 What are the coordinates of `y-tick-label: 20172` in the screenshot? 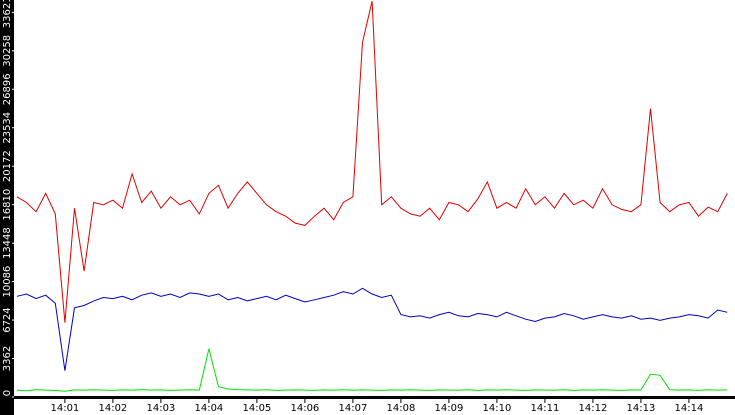 It's located at (7, 166).